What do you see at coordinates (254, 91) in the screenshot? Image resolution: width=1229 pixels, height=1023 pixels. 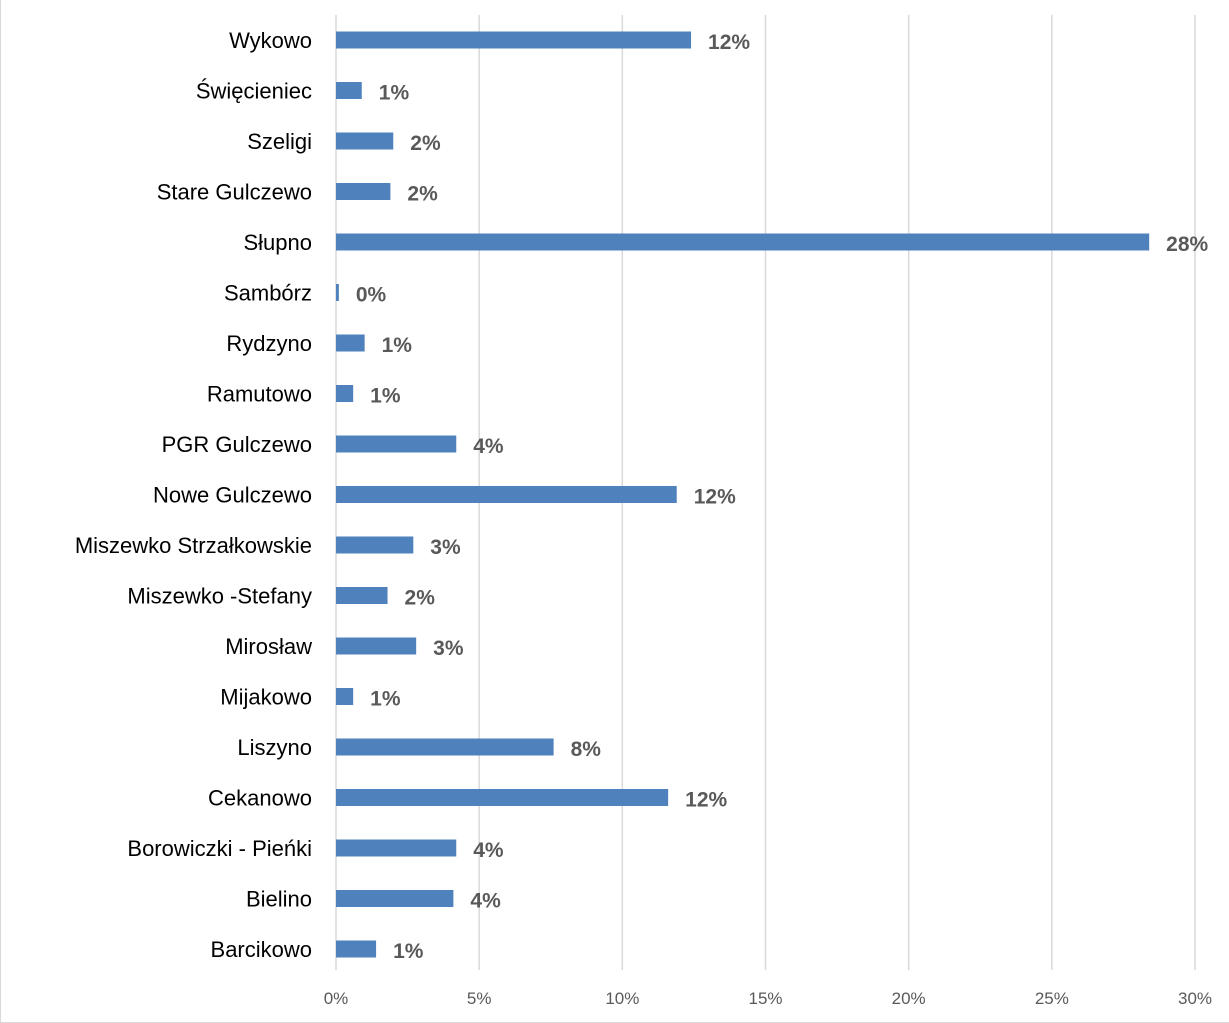 I see `category-label: Święcieniec` at bounding box center [254, 91].